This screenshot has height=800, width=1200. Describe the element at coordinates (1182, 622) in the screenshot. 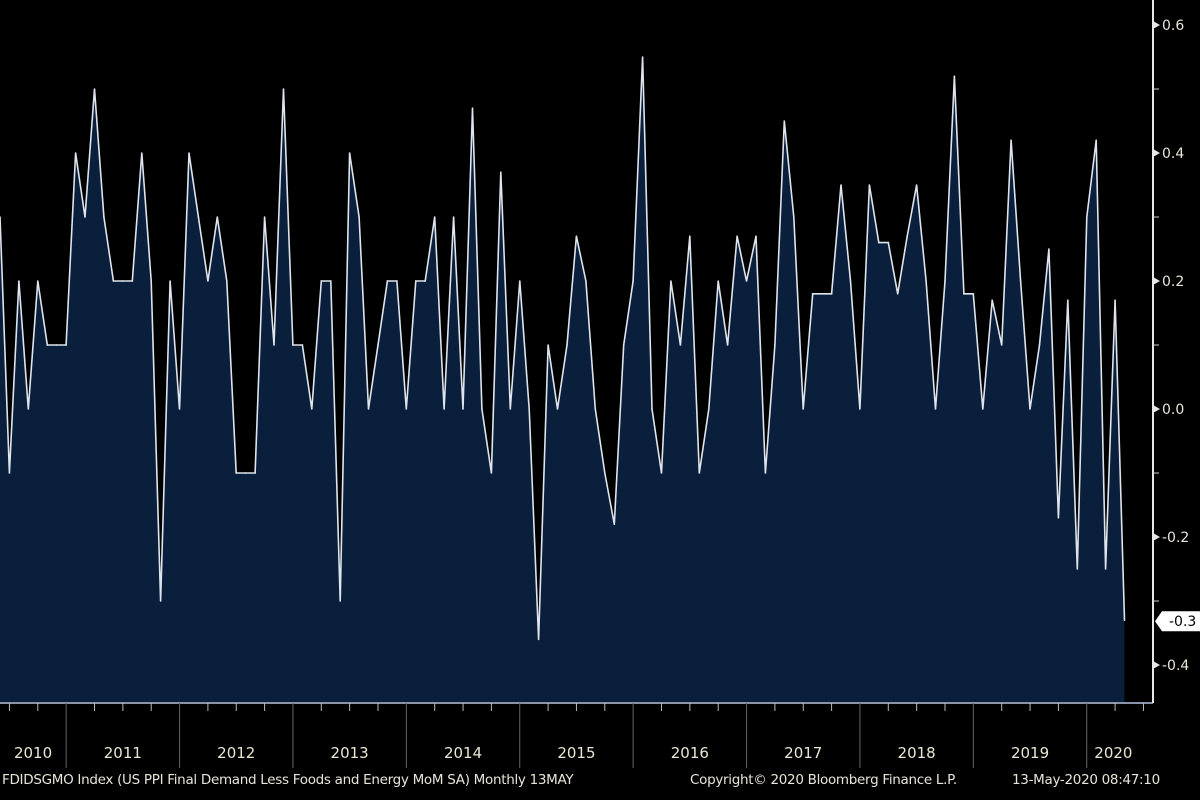

I see `last-value-label: -0.3` at that location.